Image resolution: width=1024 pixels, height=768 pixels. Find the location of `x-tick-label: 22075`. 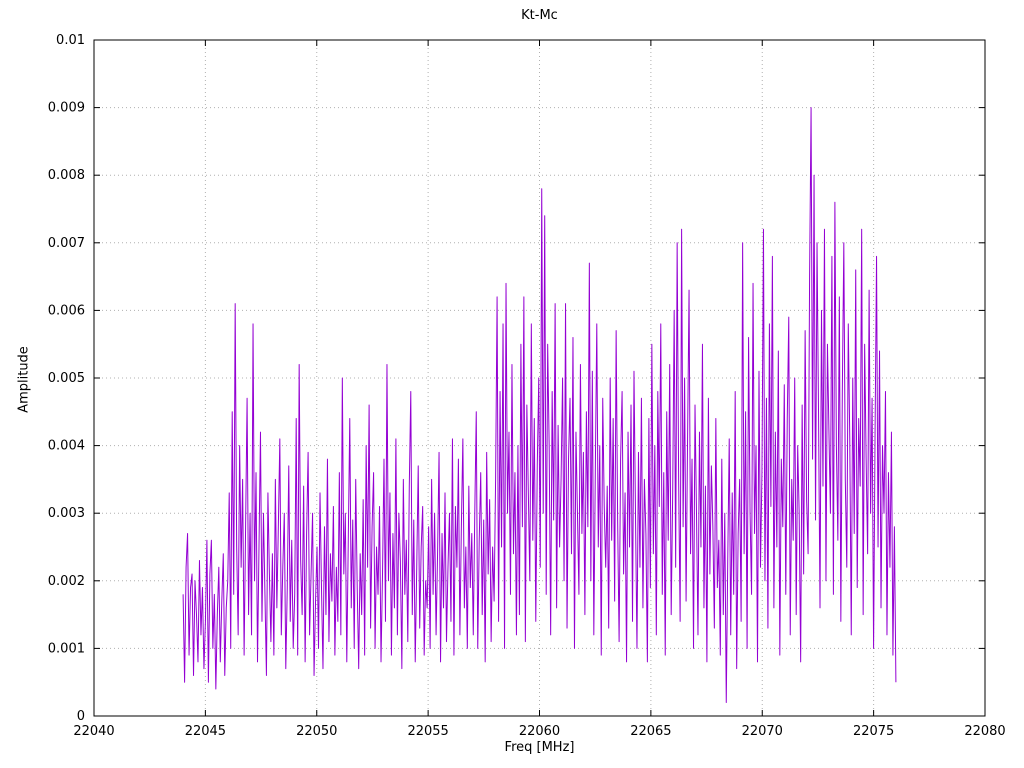

x-tick-label: 22075 is located at coordinates (873, 731).